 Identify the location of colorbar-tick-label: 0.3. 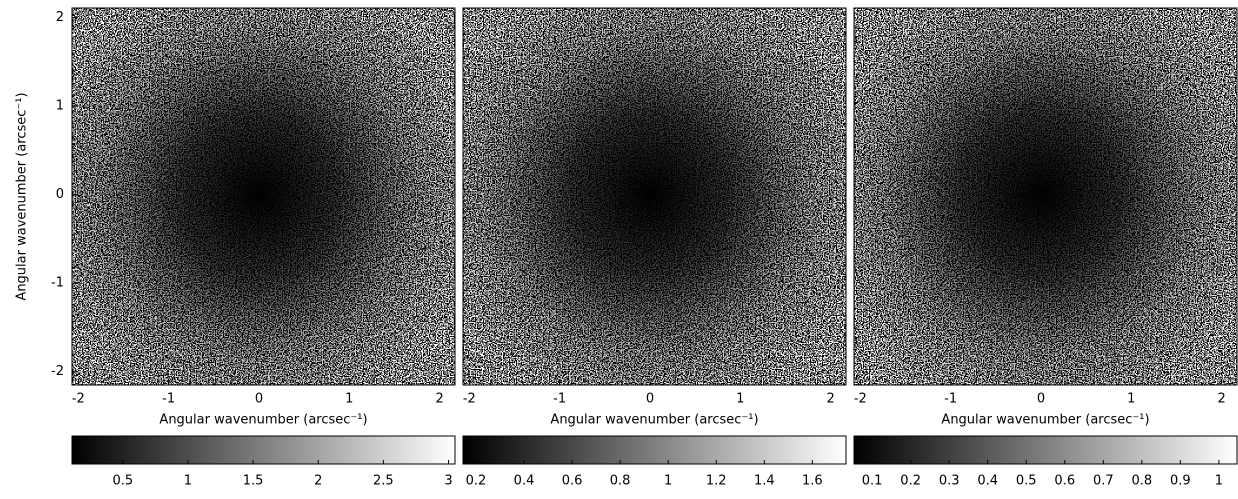
(949, 481).